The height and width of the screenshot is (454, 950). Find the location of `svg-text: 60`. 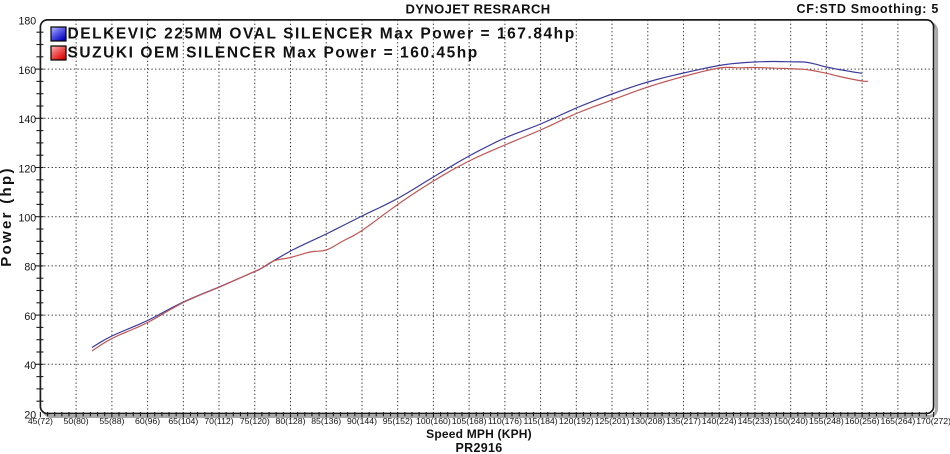

svg-text: 60 is located at coordinates (30, 317).